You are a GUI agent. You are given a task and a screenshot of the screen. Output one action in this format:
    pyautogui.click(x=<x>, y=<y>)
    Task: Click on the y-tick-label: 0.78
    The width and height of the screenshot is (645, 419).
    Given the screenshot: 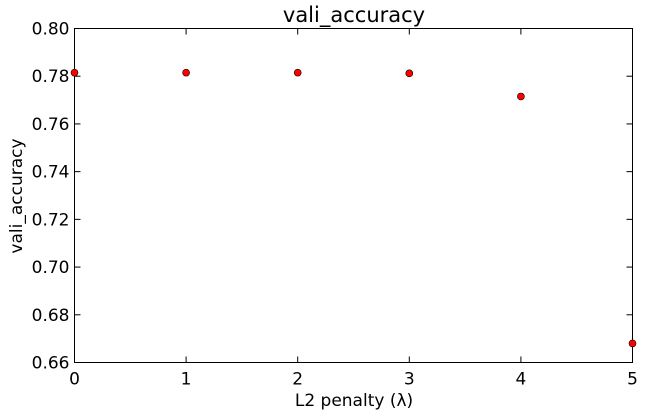 What is the action you would take?
    pyautogui.click(x=51, y=77)
    